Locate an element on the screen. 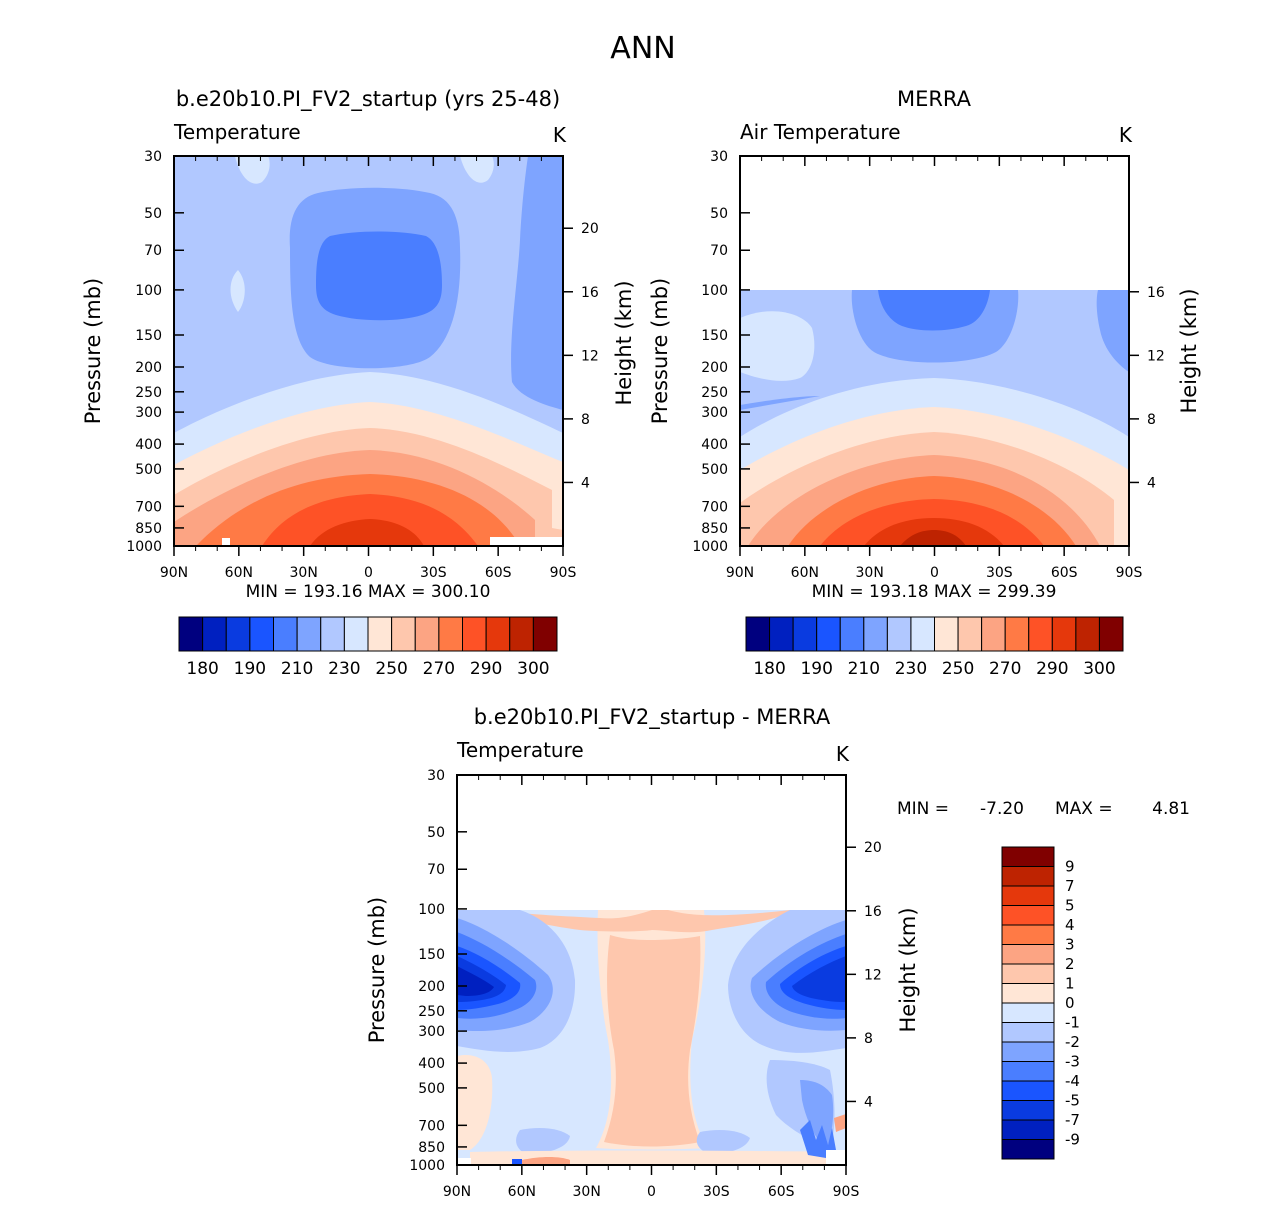  colorbar-label: -3 is located at coordinates (1072, 1062).